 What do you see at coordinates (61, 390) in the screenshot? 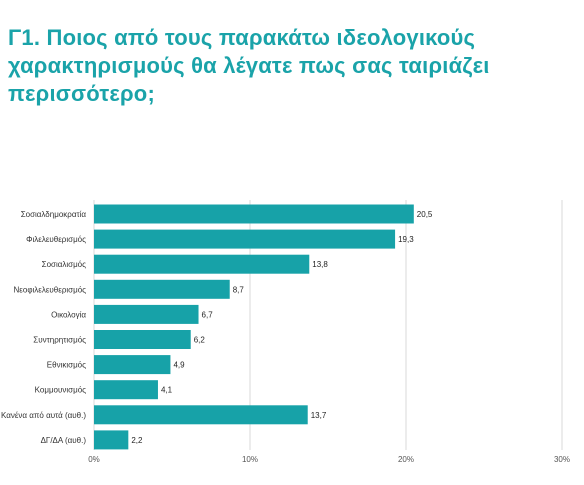
I see `category-label: Κομμουνισμός` at bounding box center [61, 390].